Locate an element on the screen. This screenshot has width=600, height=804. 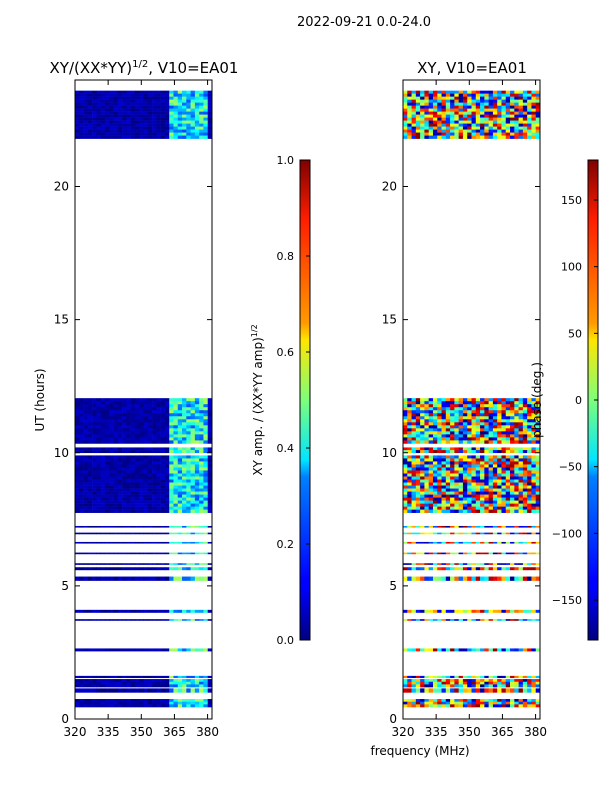
y-tick-label: 15 is located at coordinates (61, 320).